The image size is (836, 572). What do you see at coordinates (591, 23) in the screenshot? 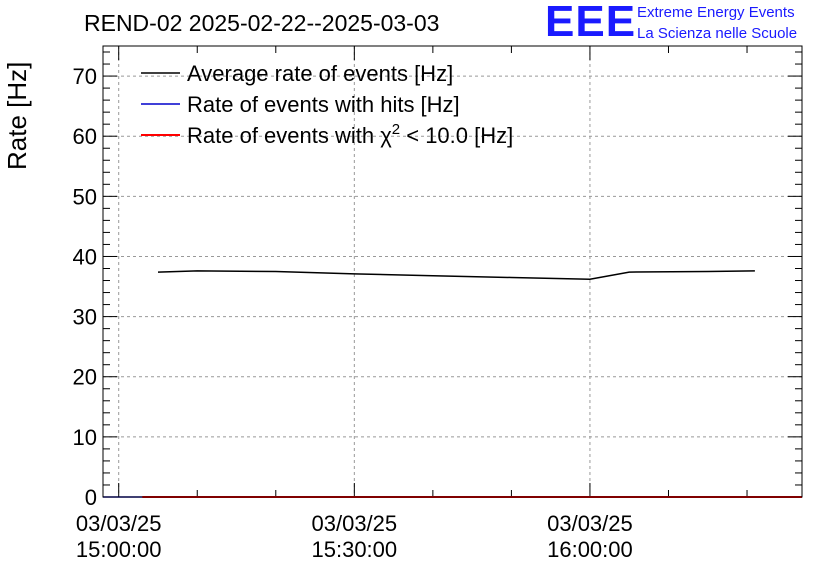
I see `eee-logo: EEE` at bounding box center [591, 23].